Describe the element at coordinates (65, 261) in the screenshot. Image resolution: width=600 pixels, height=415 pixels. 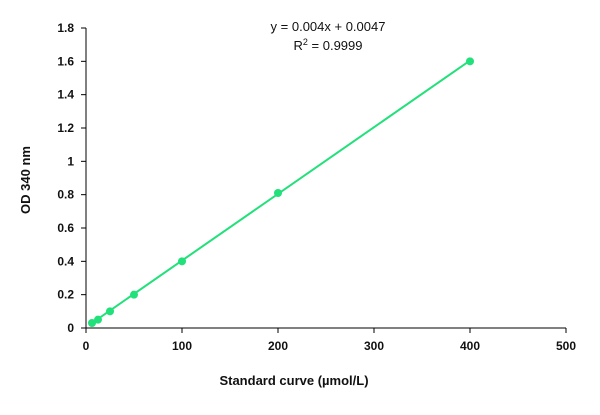
I see `y-tick-label: 0.4` at that location.